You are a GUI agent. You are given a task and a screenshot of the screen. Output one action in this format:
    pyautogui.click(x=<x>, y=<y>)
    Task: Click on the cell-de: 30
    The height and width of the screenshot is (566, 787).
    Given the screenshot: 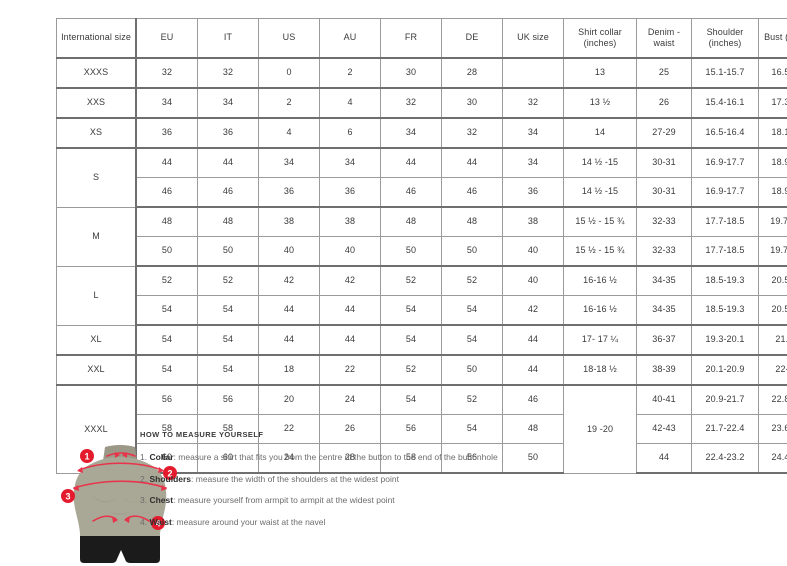 What is the action you would take?
    pyautogui.click(x=472, y=103)
    